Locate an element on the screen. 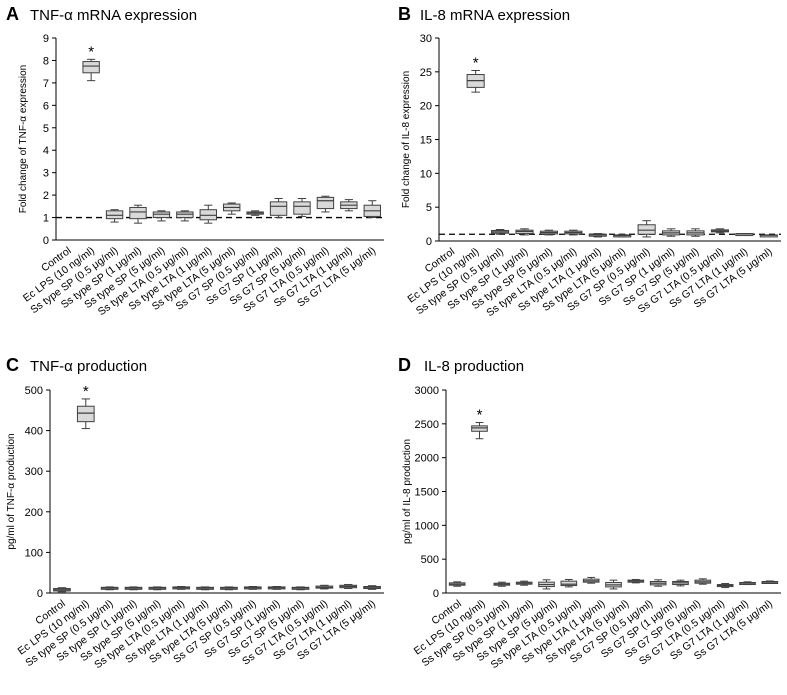 Image resolution: width=787 pixels, height=695 pixels. panel-d-y-tick-label: 2500 is located at coordinates (427, 425).